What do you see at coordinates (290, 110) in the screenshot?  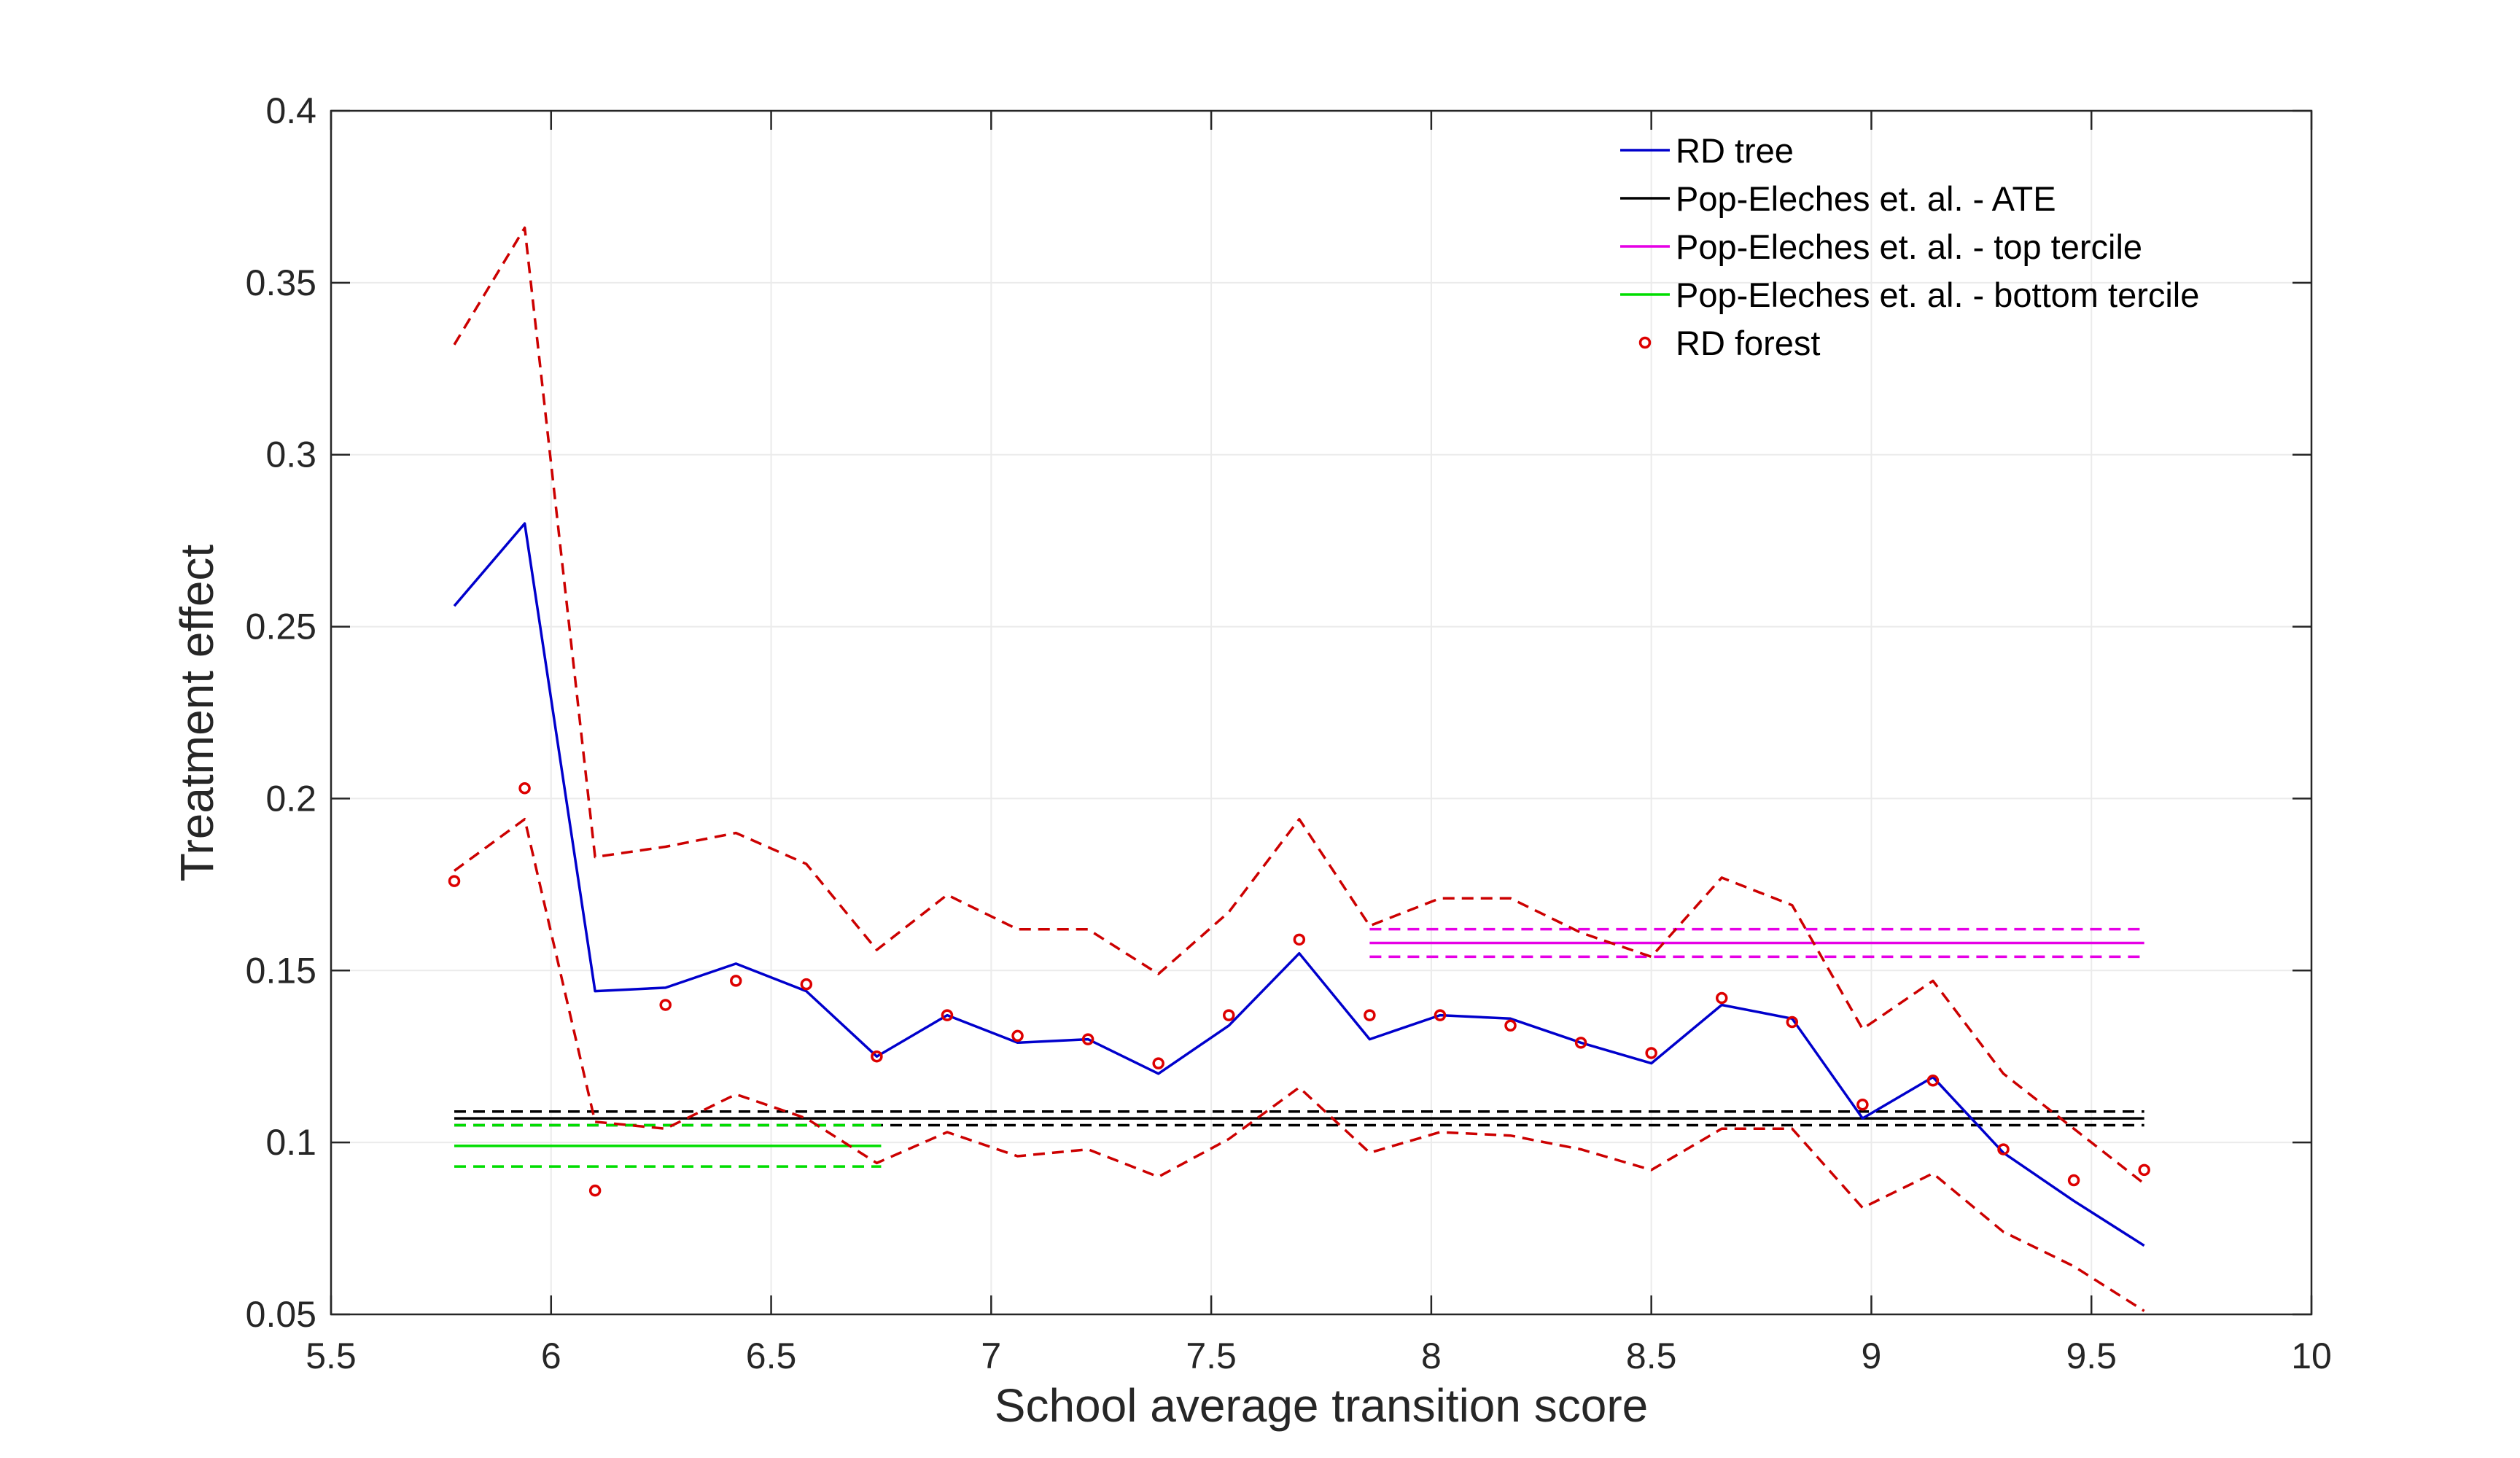 I see `y-tick-label: 0.4` at bounding box center [290, 110].